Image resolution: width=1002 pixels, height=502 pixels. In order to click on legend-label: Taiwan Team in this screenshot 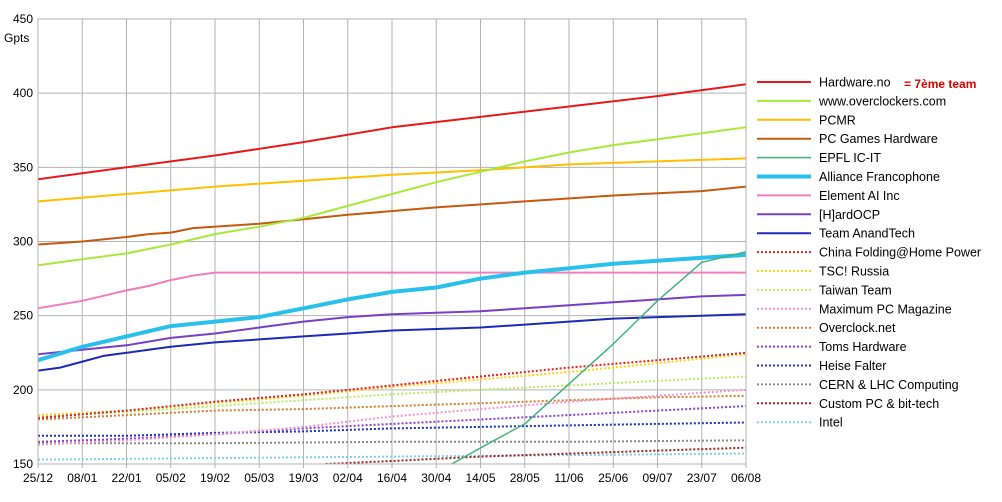, I will do `click(855, 290)`.